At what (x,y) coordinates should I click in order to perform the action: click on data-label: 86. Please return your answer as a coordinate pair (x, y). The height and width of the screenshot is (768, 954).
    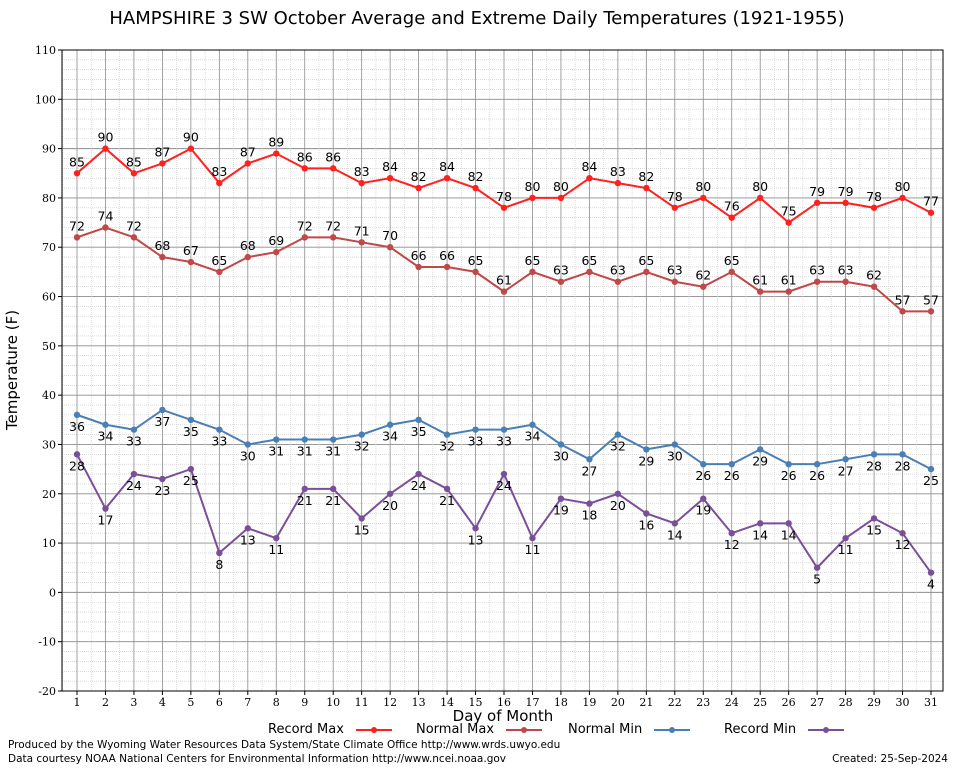
    Looking at the image, I should click on (333, 156).